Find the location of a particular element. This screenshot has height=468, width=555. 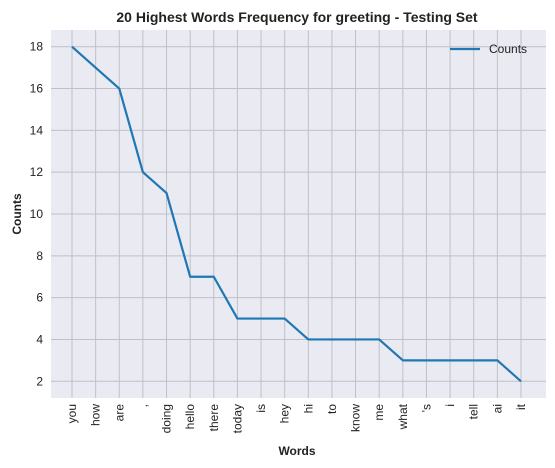

x-tick-label: what is located at coordinates (403, 416).